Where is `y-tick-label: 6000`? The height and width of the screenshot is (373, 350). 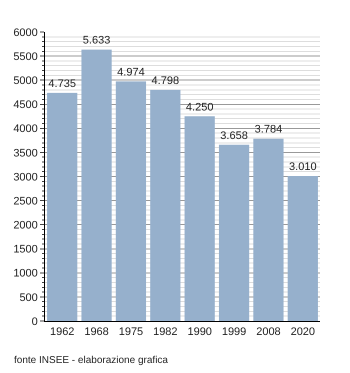 y-tick-label: 6000 is located at coordinates (25, 32).